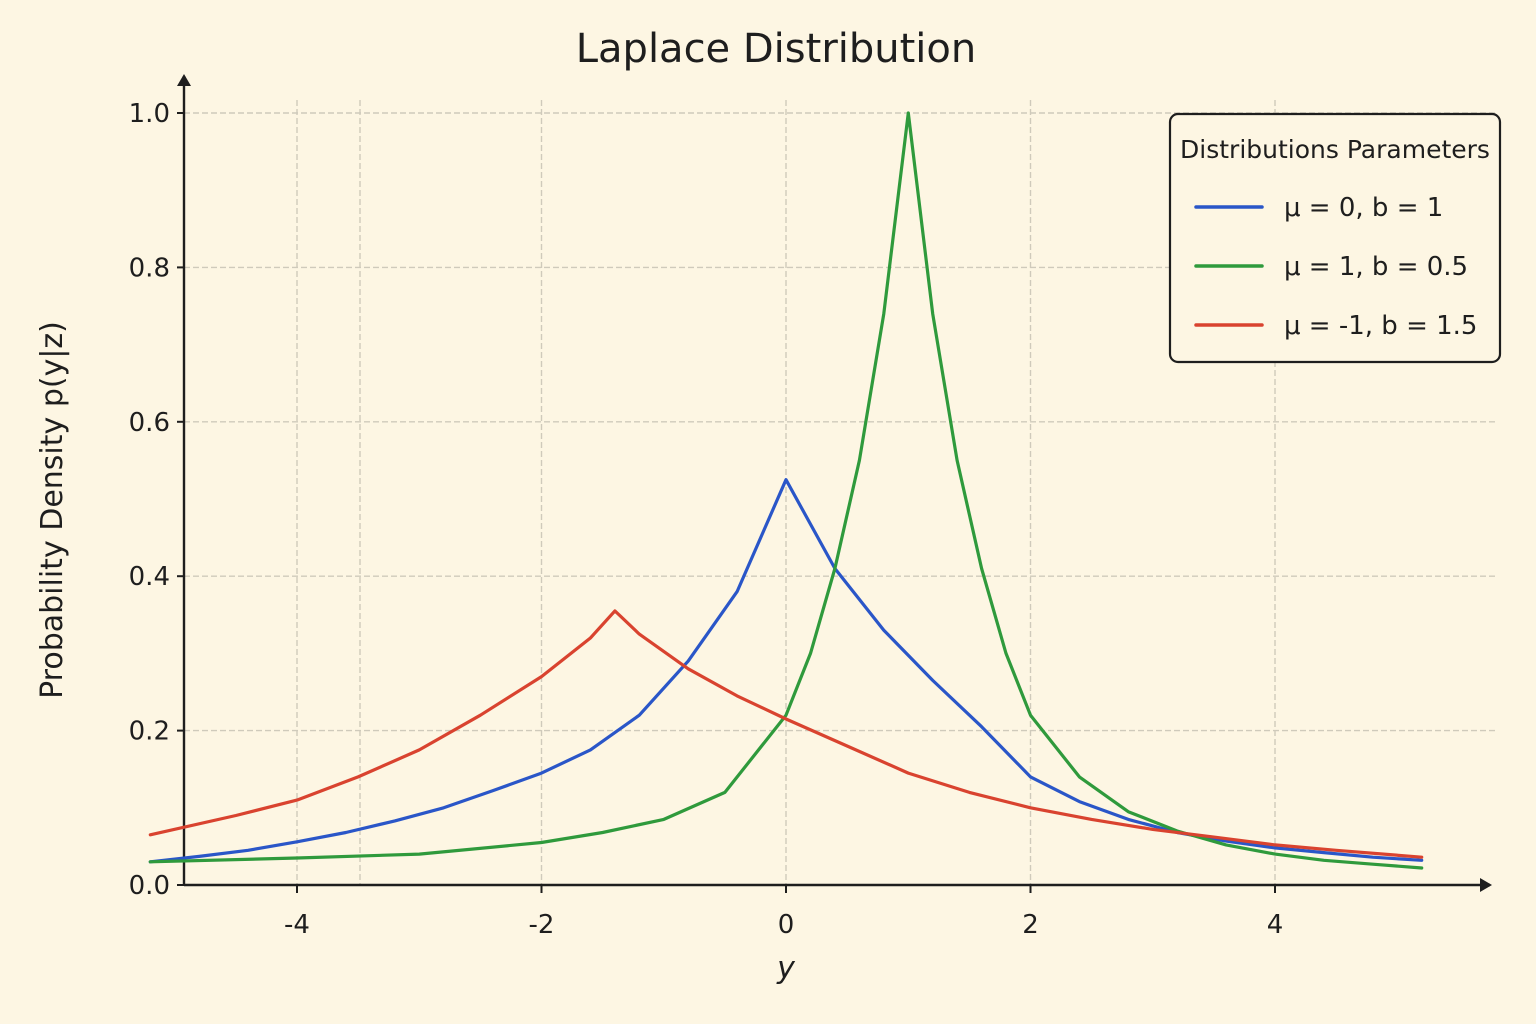 The image size is (1536, 1024). I want to click on y-ticks: 0.0 0.2 0.4 0.6 0.8 1.0, so click(156, 500).